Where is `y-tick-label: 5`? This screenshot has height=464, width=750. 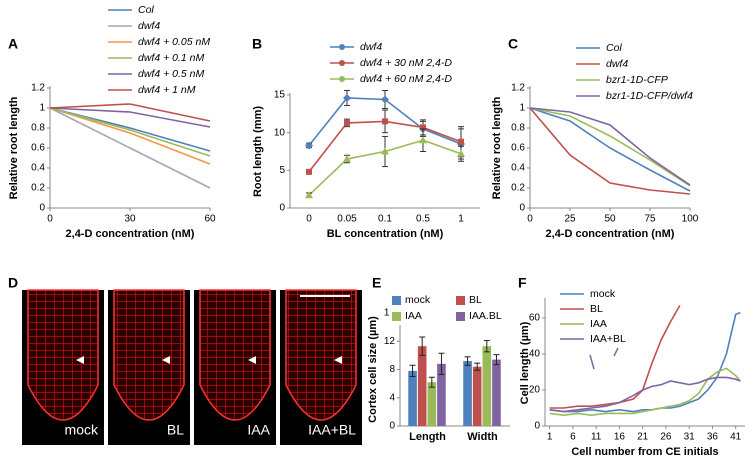
y-tick-label: 5 is located at coordinates (282, 170).